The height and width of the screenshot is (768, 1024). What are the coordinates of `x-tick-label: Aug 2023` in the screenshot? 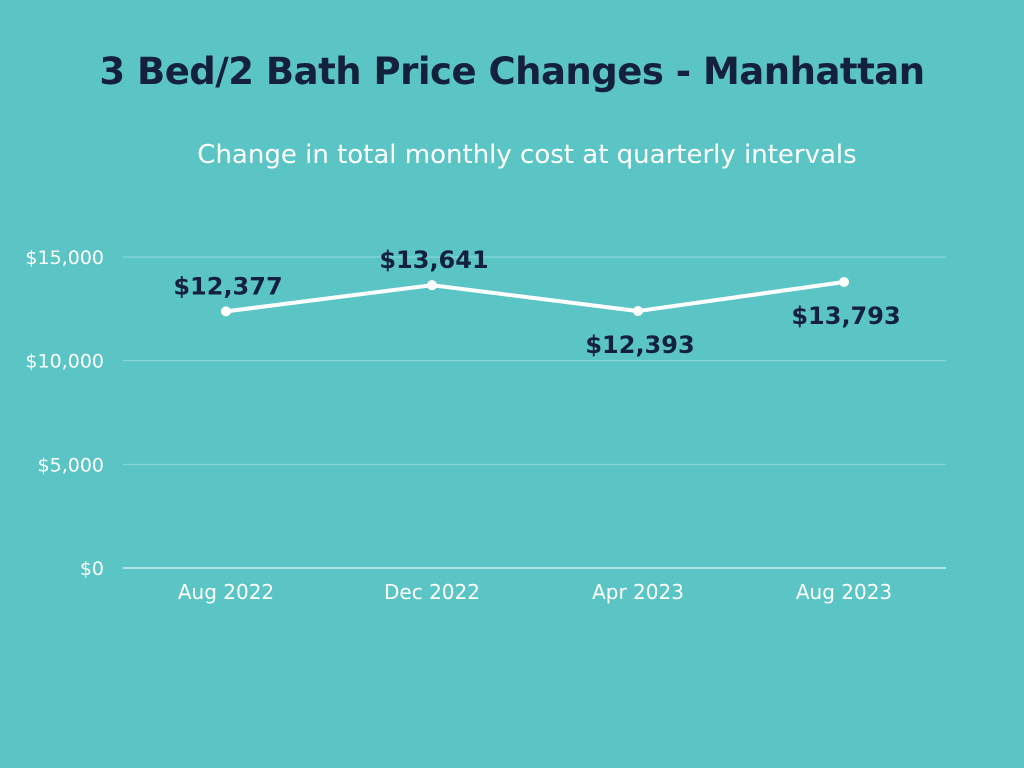 It's located at (844, 592).